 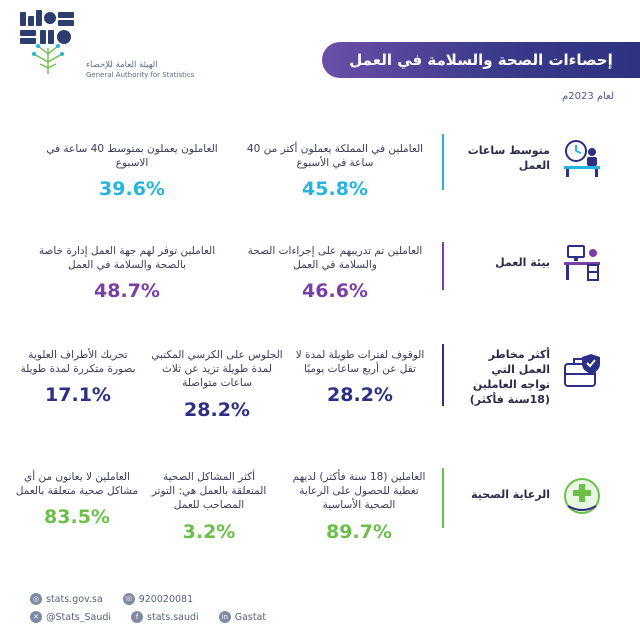 I want to click on website-text: stats.gov.sa, so click(x=74, y=599).